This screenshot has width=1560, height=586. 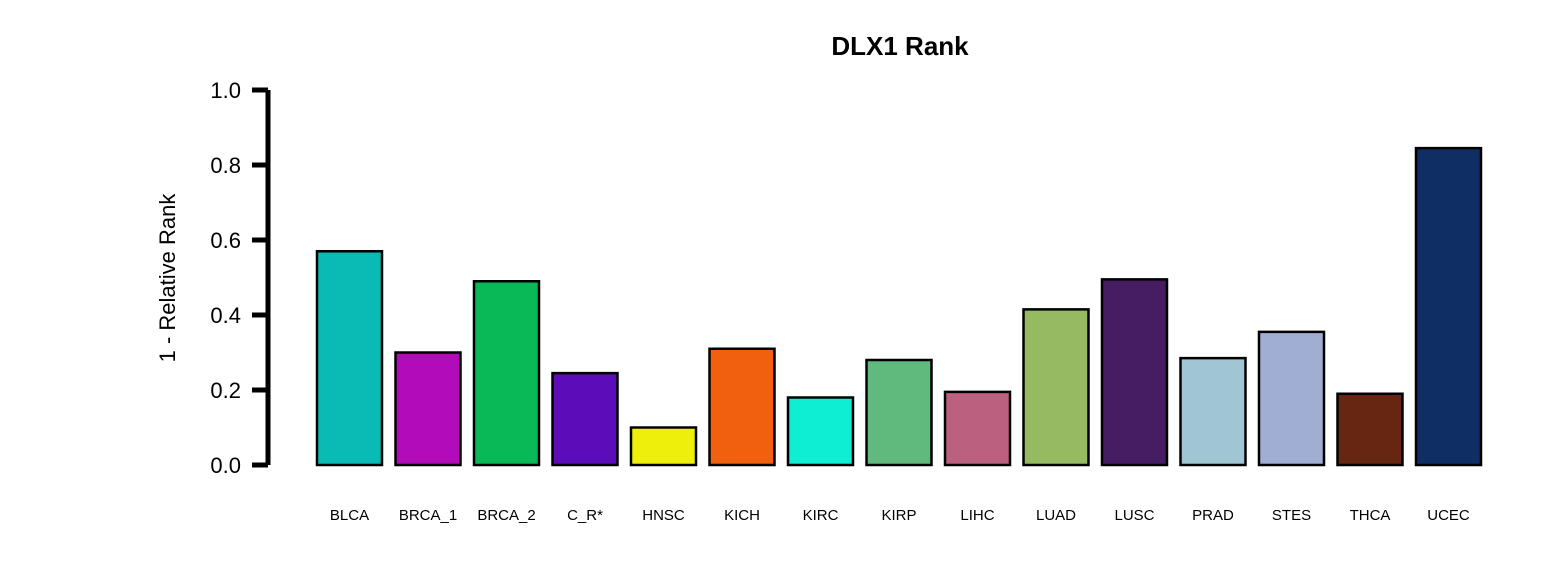 I want to click on bar-kich, so click(x=742, y=407).